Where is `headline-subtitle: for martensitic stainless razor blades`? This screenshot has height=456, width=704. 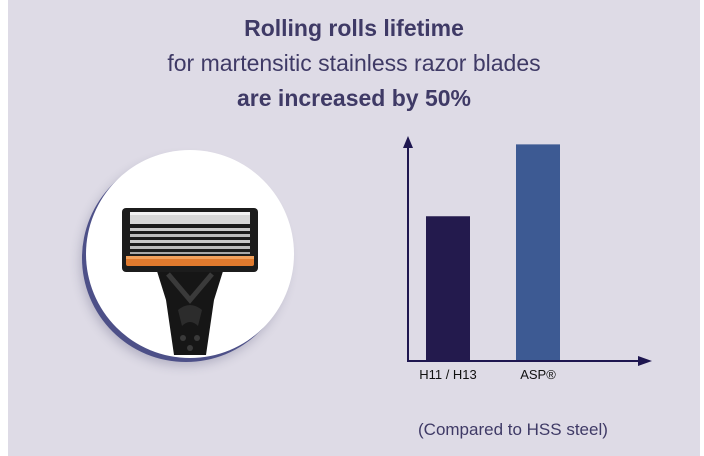
headline-subtitle: for martensitic stainless razor blades is located at coordinates (354, 63).